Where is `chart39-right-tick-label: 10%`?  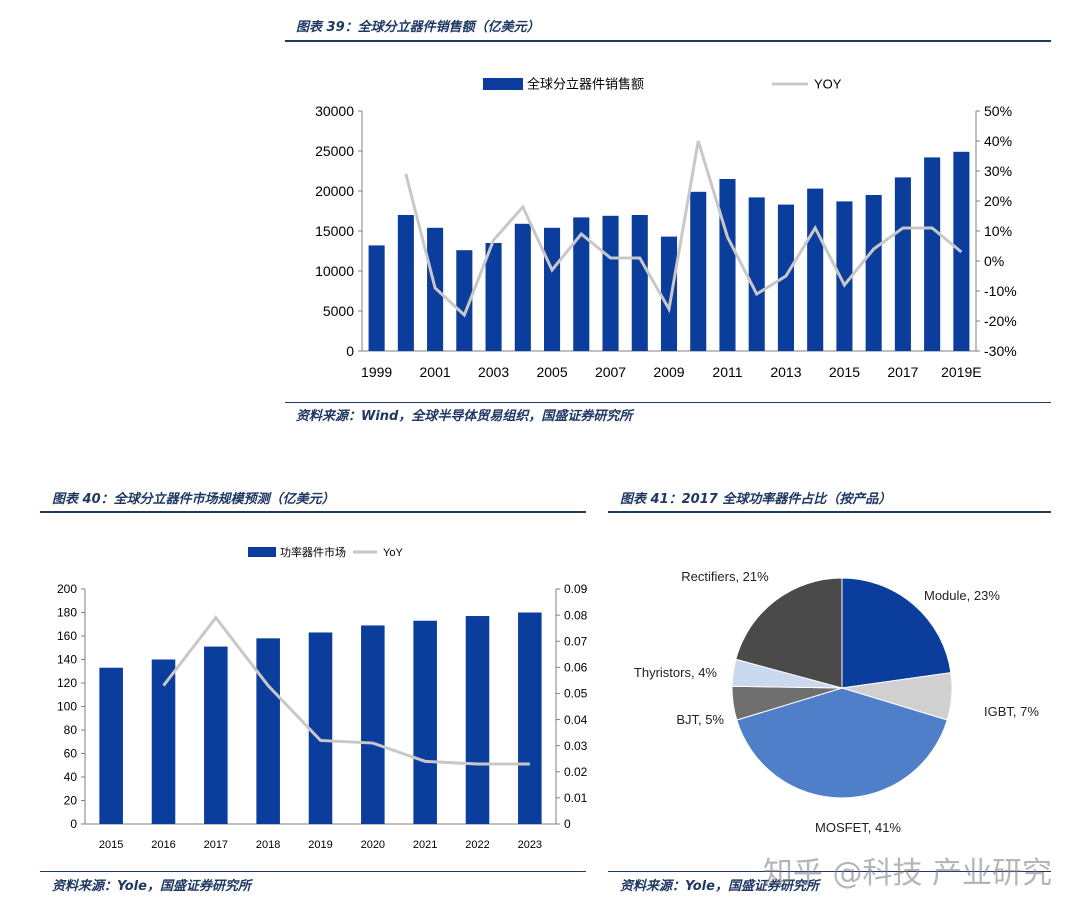
chart39-right-tick-label: 10% is located at coordinates (998, 231).